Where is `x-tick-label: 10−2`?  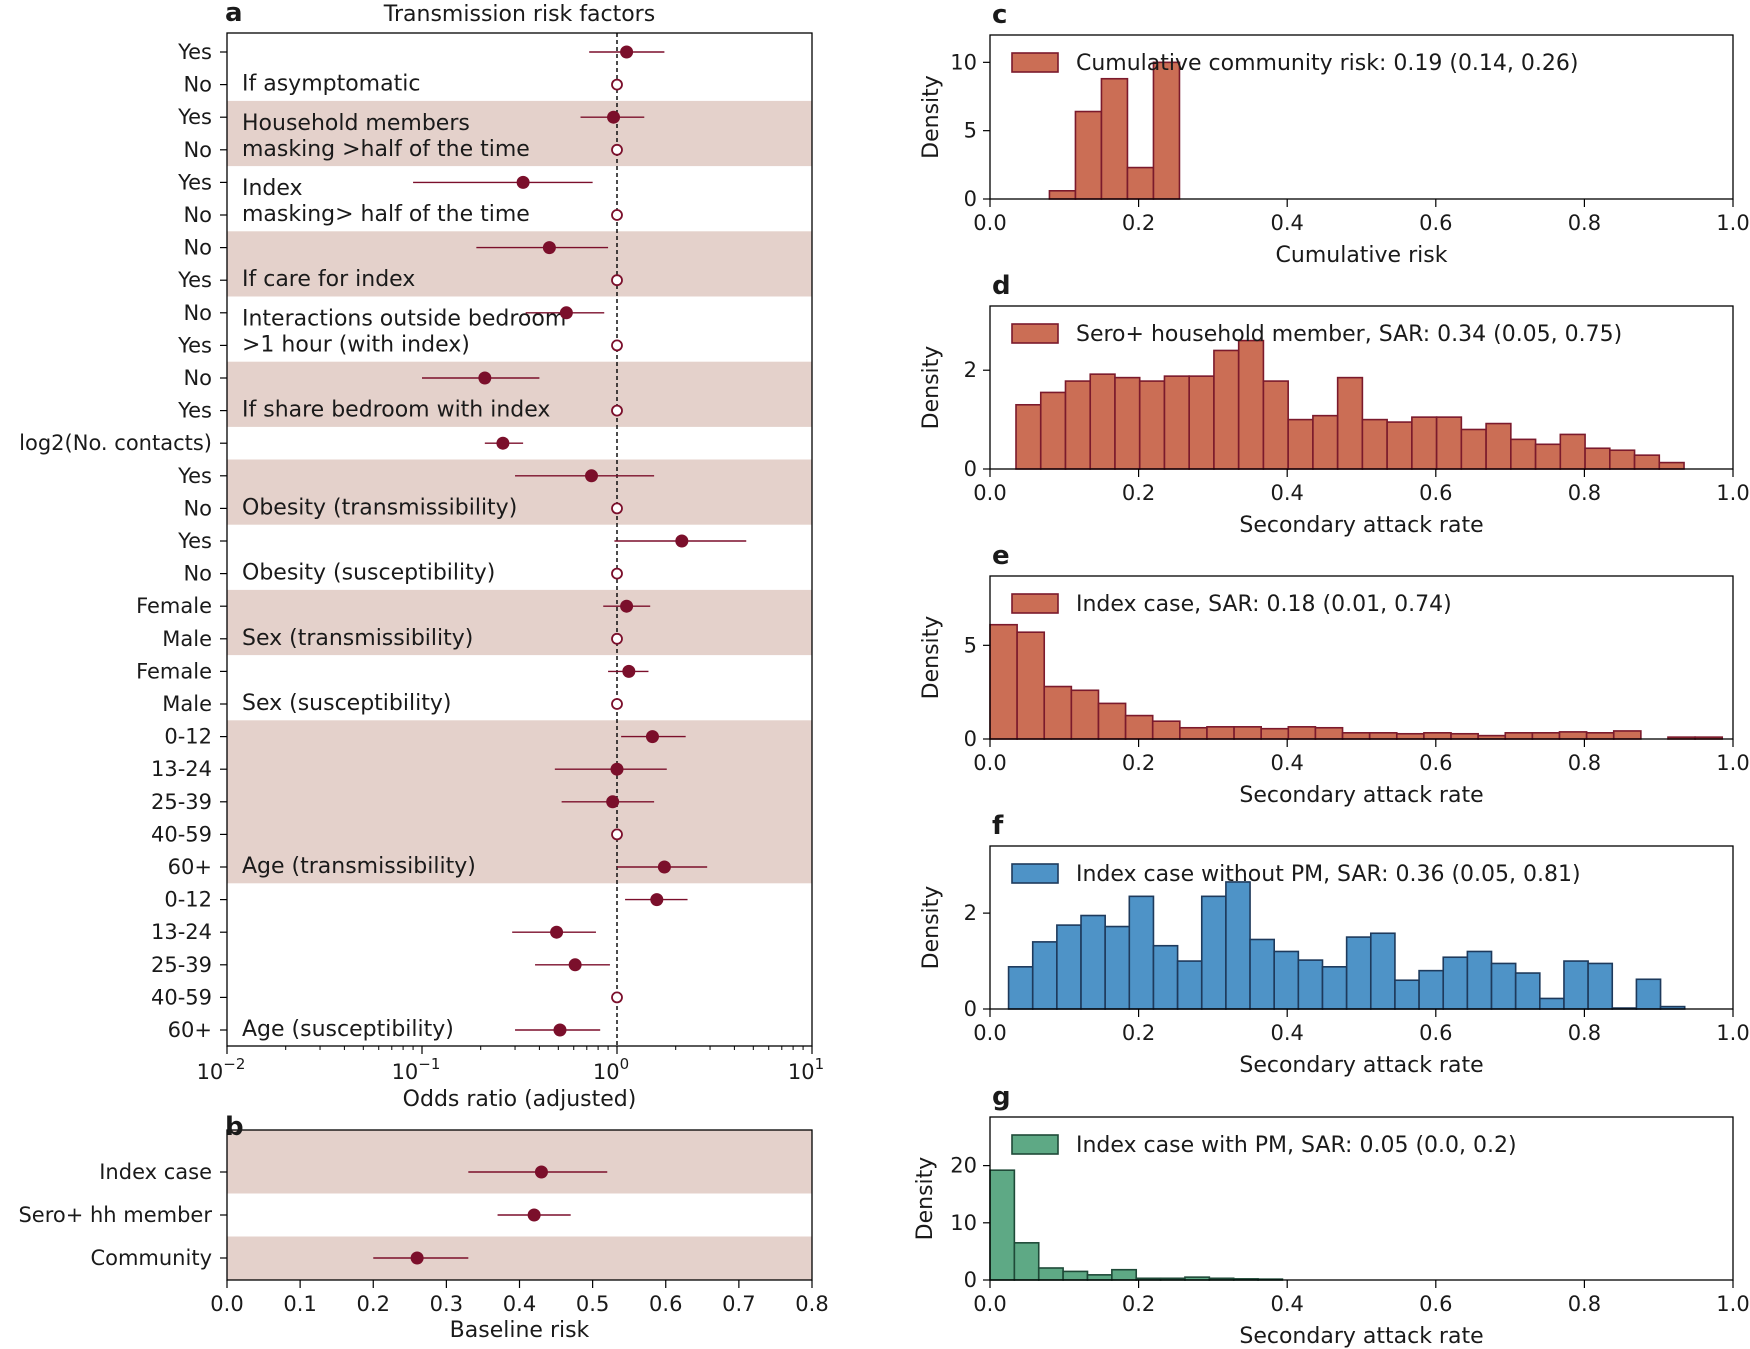 x-tick-label: 10−2 is located at coordinates (221, 1069).